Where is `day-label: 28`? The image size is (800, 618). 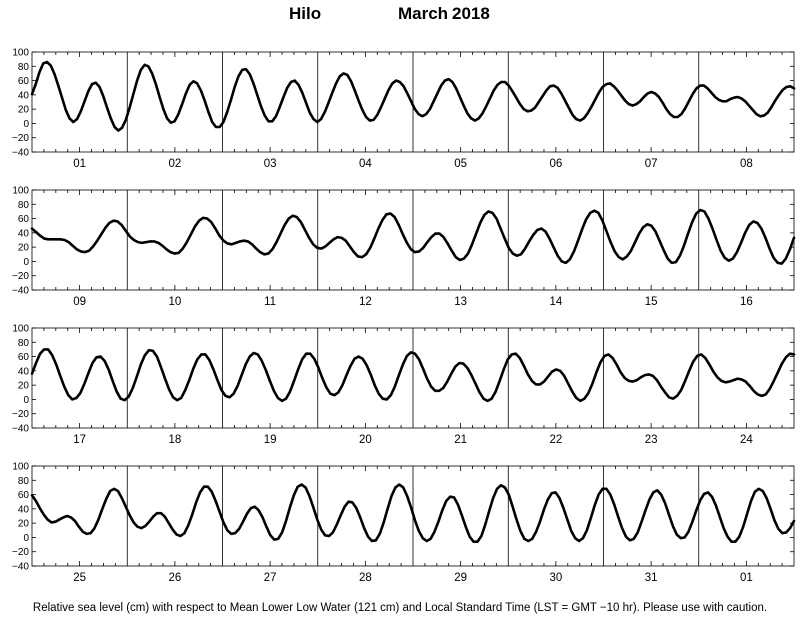 day-label: 28 is located at coordinates (365, 578).